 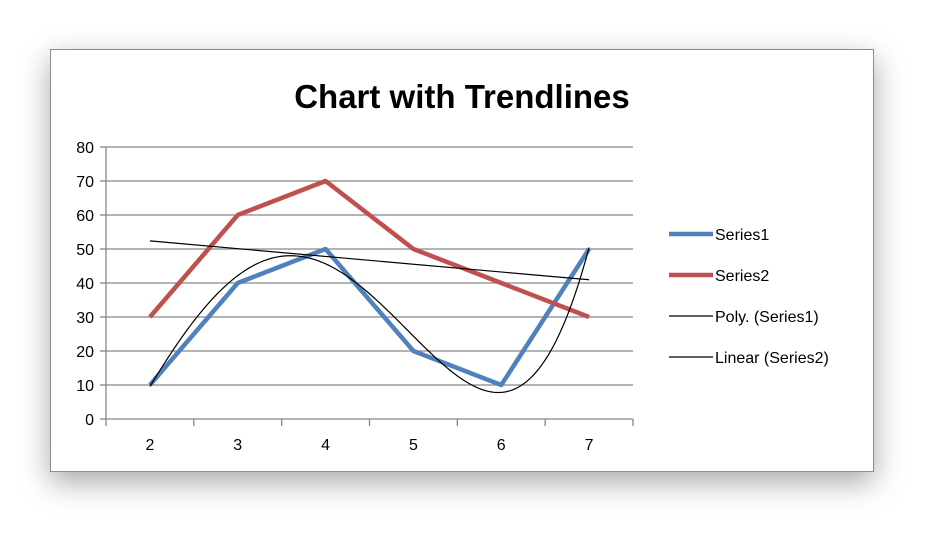 I want to click on y-tick-label: 40, so click(x=85, y=284).